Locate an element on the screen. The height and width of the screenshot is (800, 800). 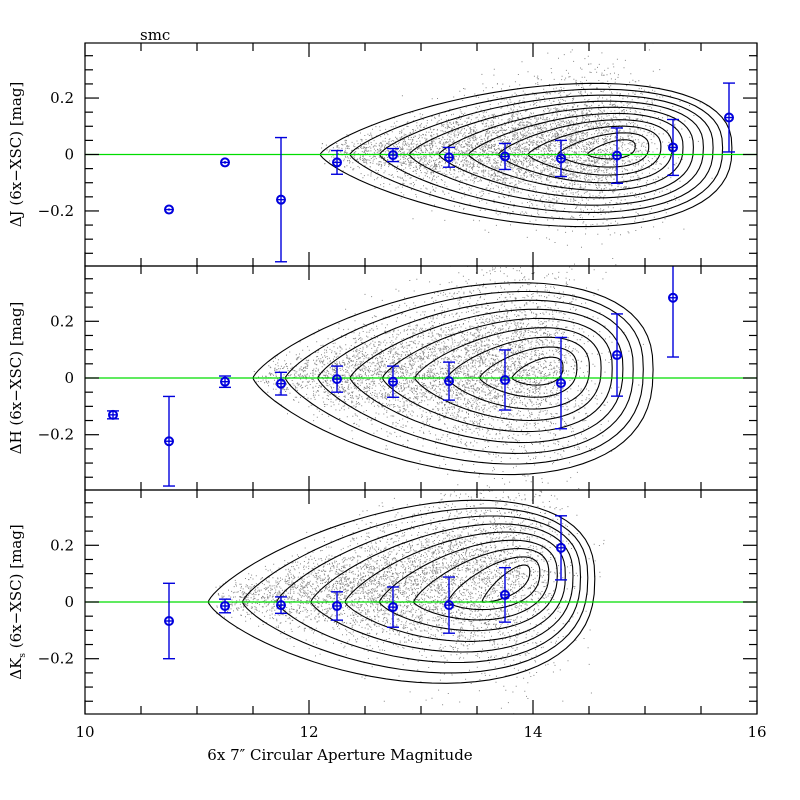
y-tick-label-h-neg: −0.2 is located at coordinates (56, 435).